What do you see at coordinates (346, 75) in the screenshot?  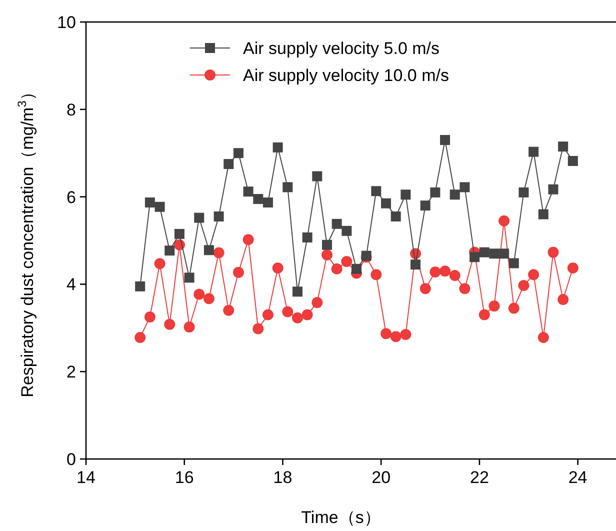 I see `legend-label: Air supply velocity 10.0 m/s` at bounding box center [346, 75].